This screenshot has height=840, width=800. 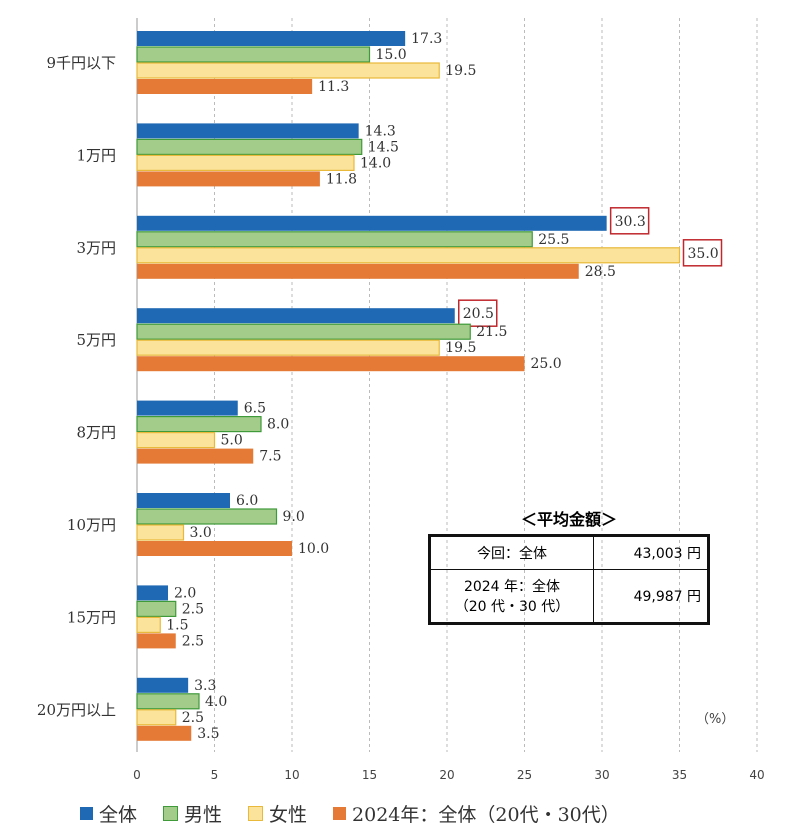 I want to click on data-label: 7.5, so click(x=270, y=457).